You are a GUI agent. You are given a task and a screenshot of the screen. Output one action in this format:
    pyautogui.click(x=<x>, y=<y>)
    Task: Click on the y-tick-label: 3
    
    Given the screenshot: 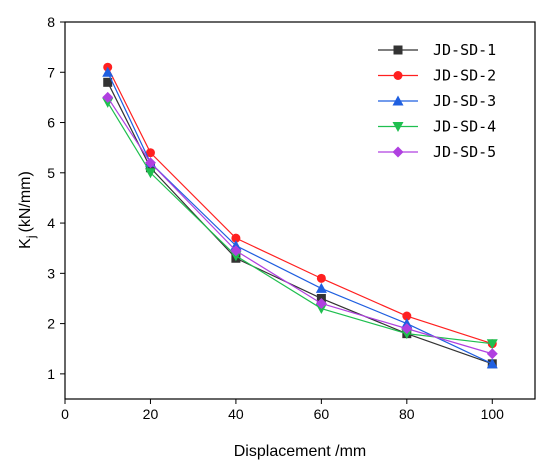 What is the action you would take?
    pyautogui.click(x=51, y=273)
    